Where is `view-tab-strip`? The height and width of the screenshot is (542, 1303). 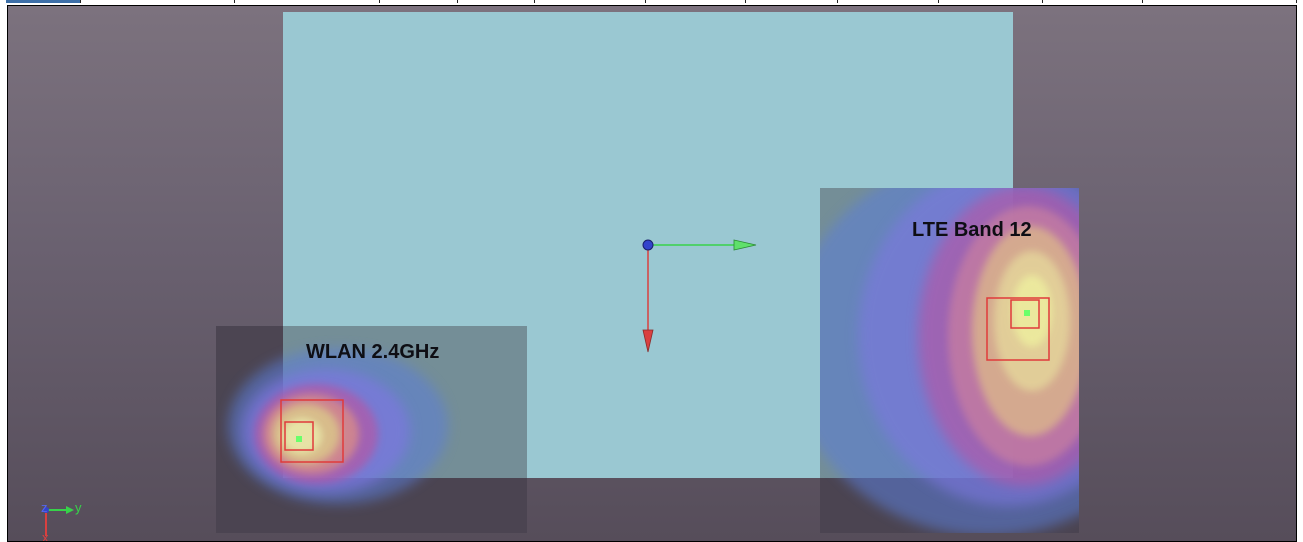
view-tab-strip is located at coordinates (651, 2).